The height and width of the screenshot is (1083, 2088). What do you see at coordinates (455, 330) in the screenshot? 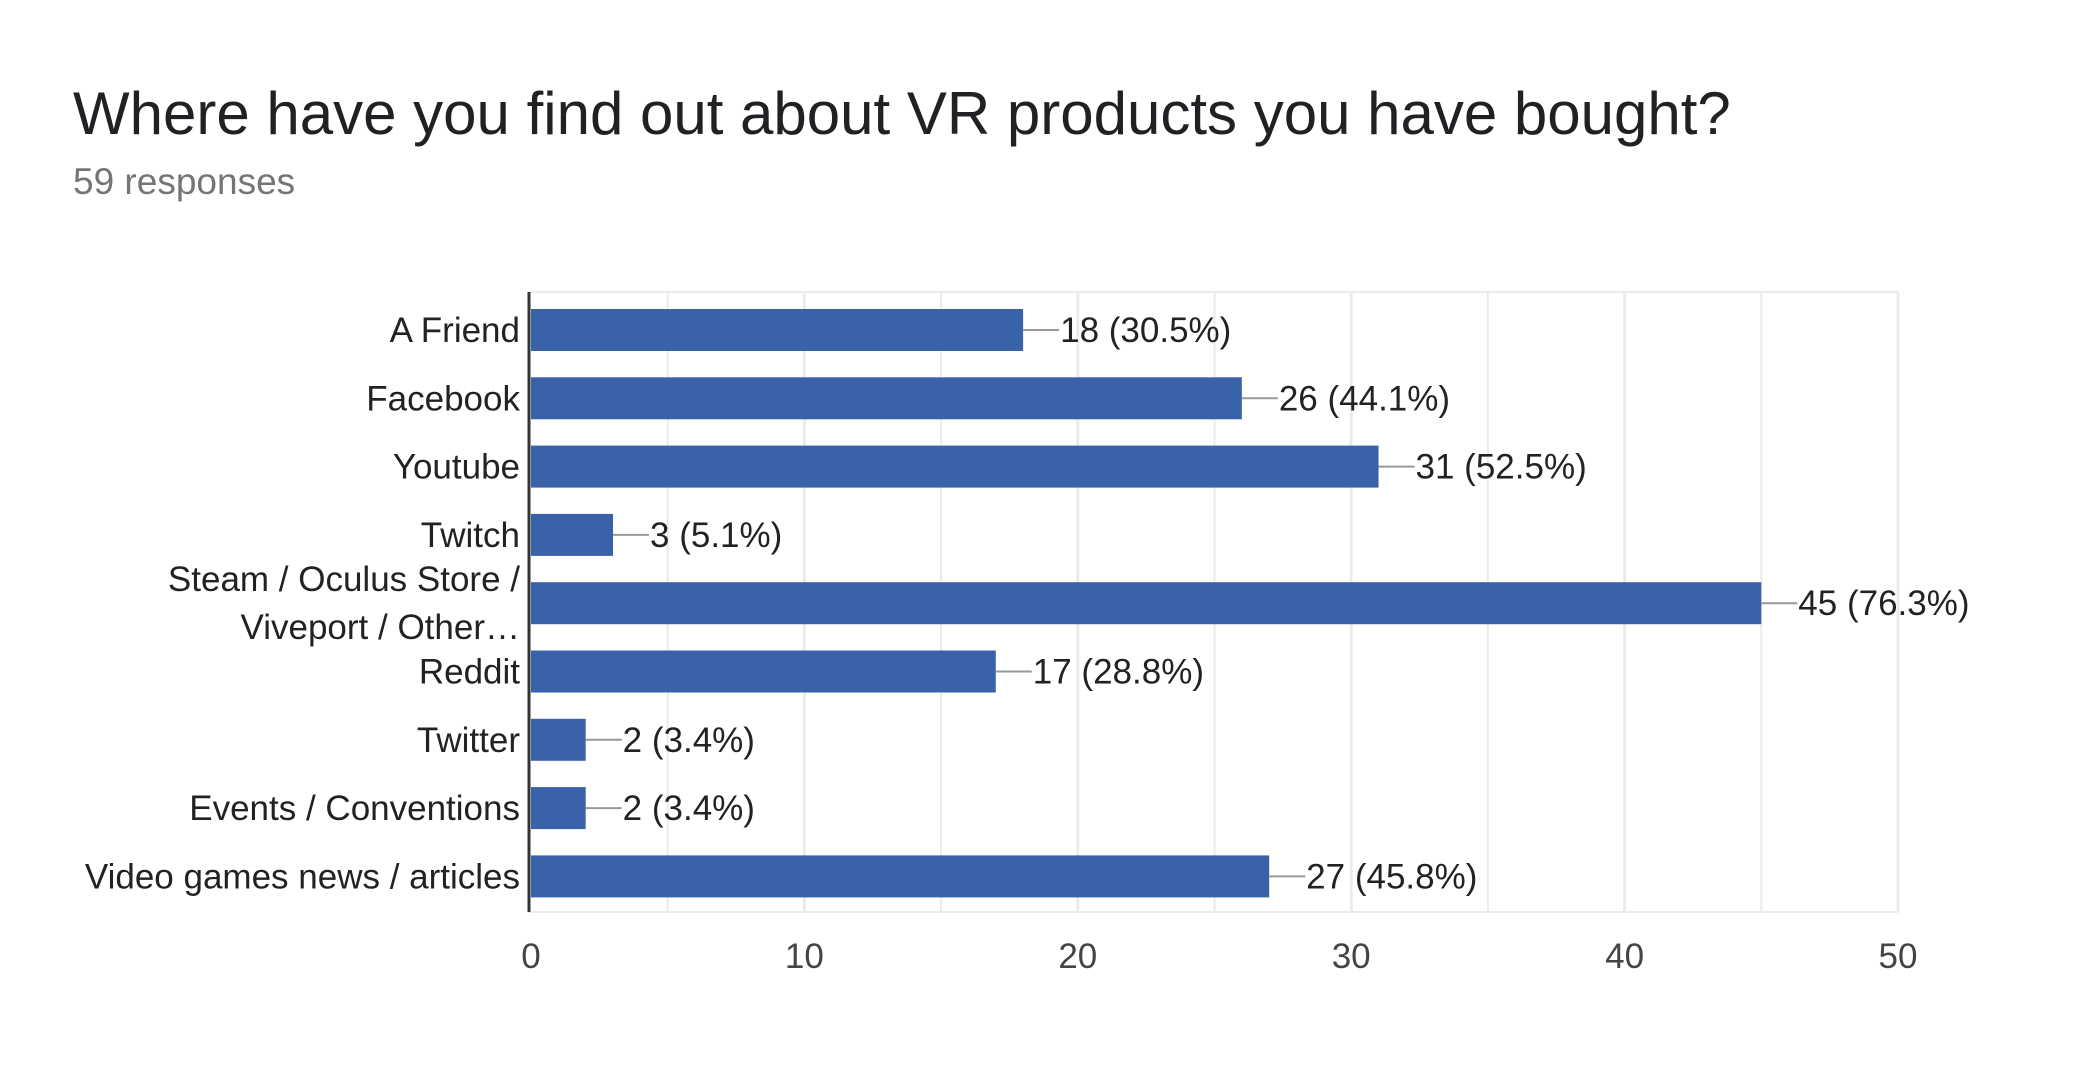
I see `category-label: A Friend` at bounding box center [455, 330].